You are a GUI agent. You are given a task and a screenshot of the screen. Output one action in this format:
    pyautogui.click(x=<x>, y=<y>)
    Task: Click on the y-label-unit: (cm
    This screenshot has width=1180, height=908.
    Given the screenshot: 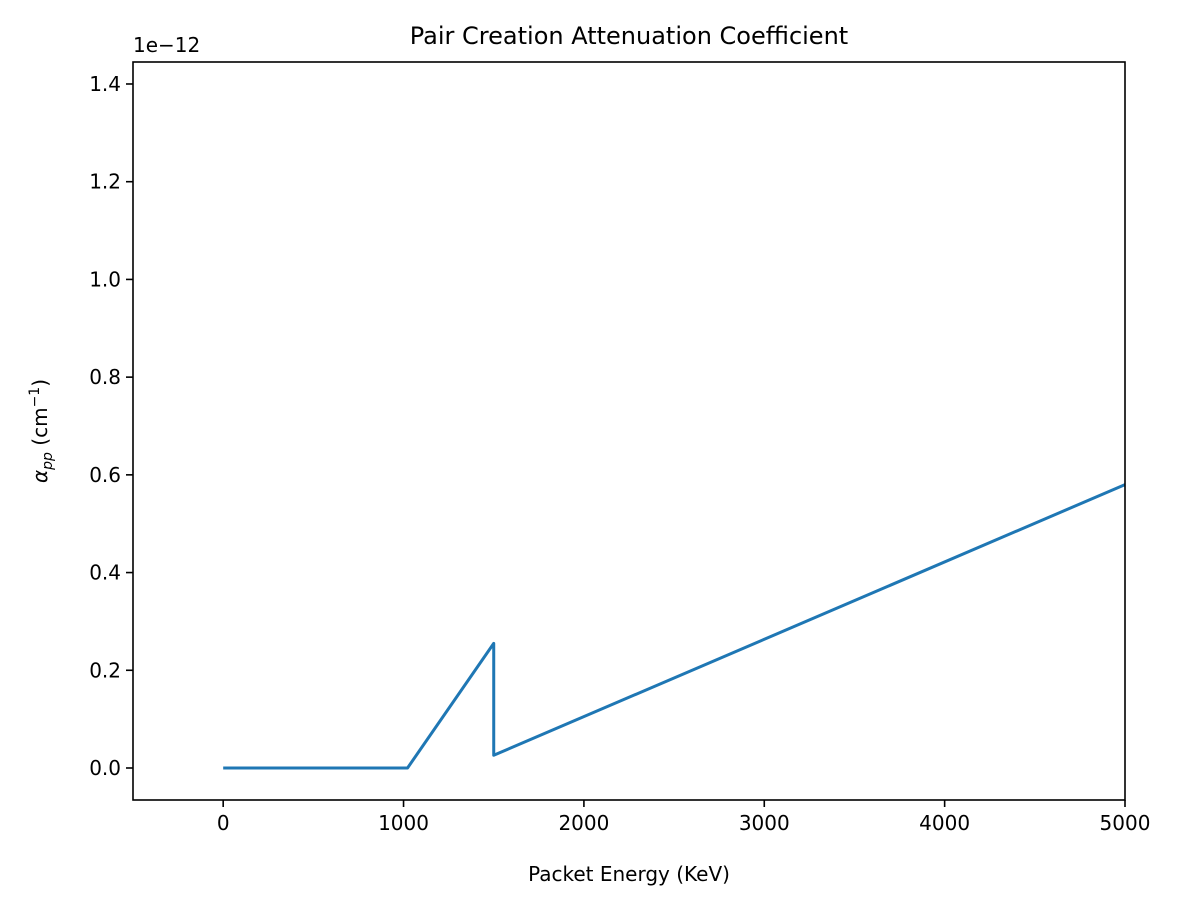 What is the action you would take?
    pyautogui.click(x=40, y=429)
    